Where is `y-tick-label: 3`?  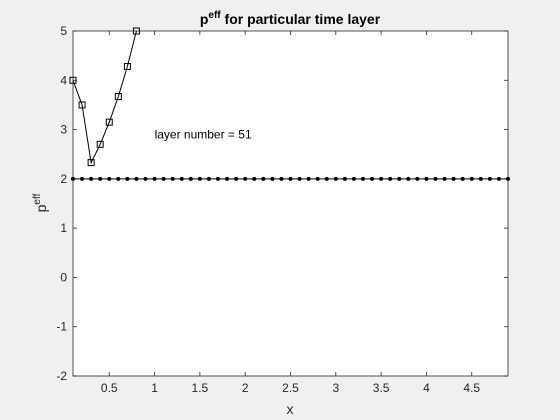 y-tick-label: 3 is located at coordinates (63, 130).